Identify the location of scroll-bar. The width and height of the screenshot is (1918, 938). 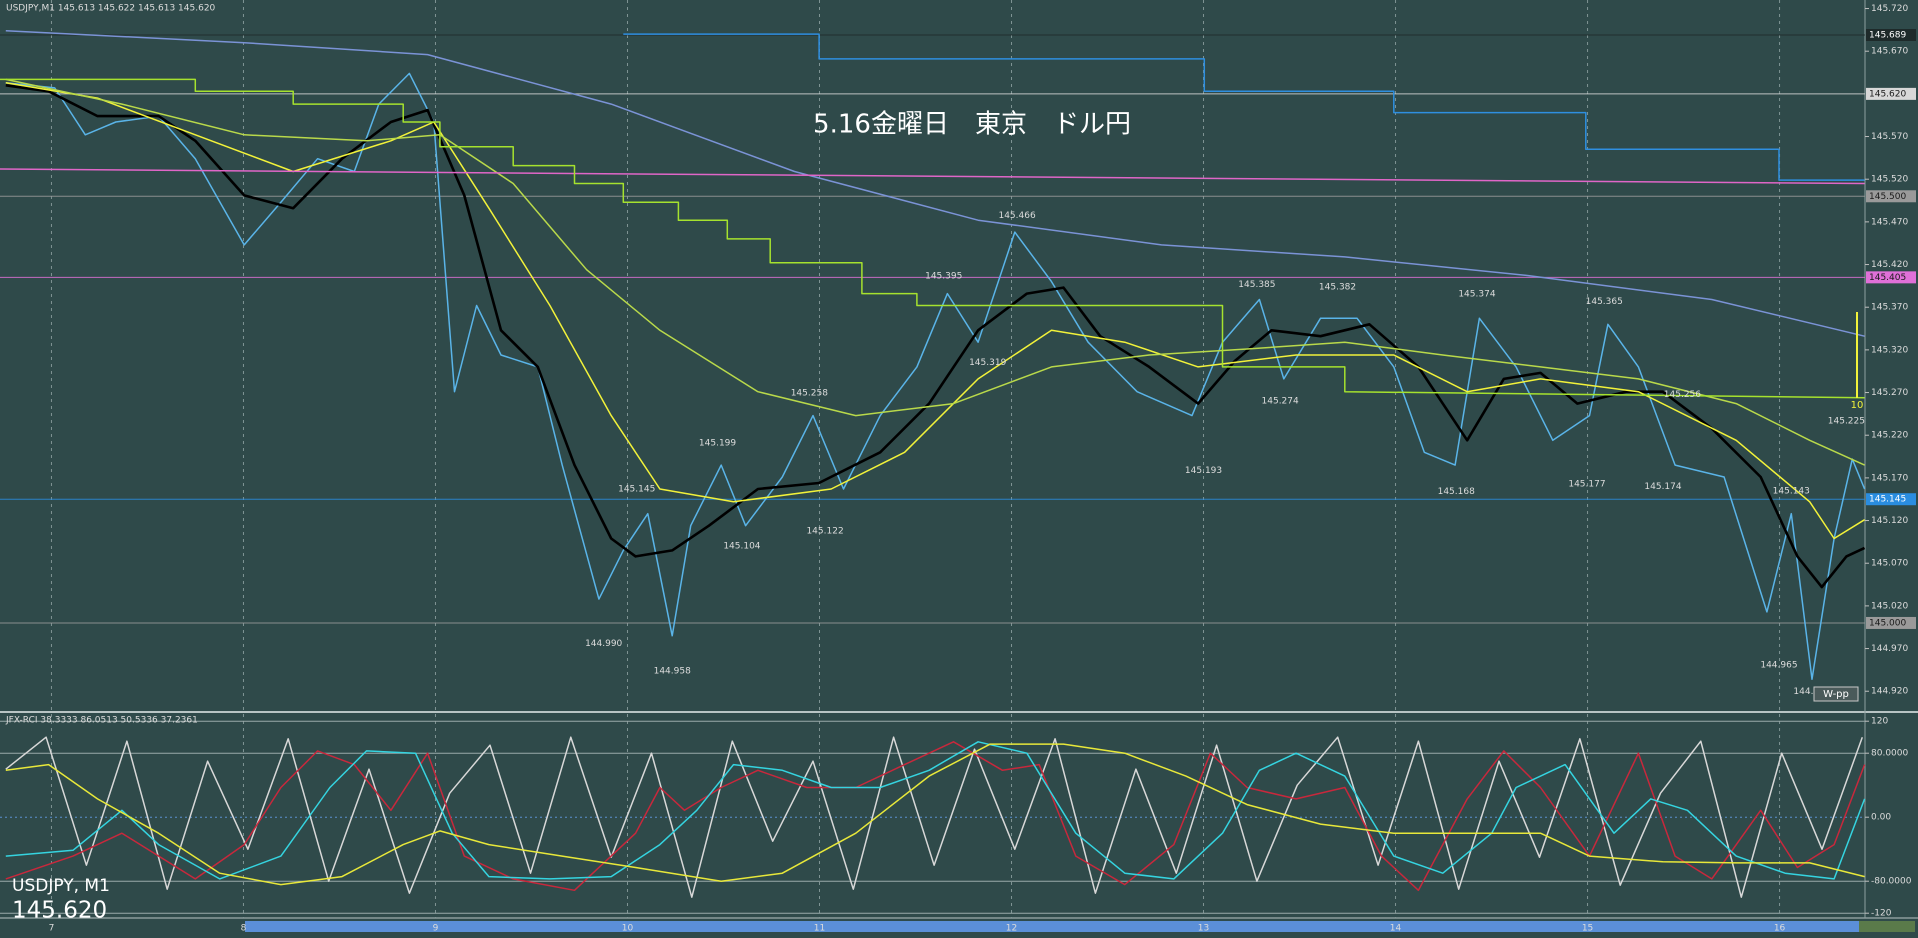
(1052, 926).